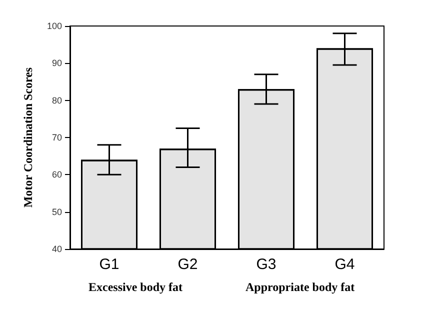 Image resolution: width=422 pixels, height=309 pixels. Describe the element at coordinates (57, 100) in the screenshot. I see `y-tick-label: 80` at that location.